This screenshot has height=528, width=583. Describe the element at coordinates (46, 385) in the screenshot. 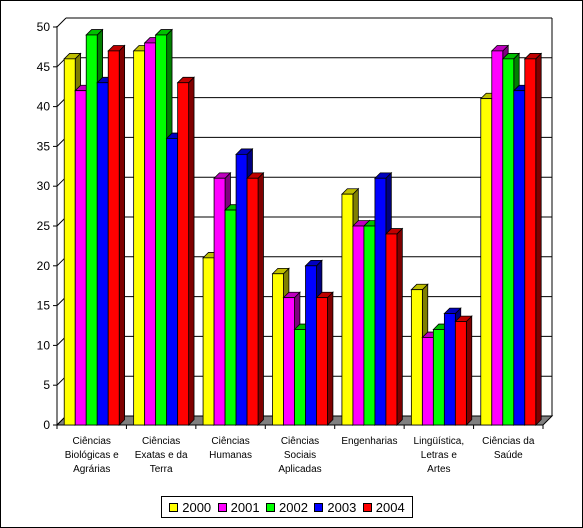

I see `y-tick-label: 5` at that location.